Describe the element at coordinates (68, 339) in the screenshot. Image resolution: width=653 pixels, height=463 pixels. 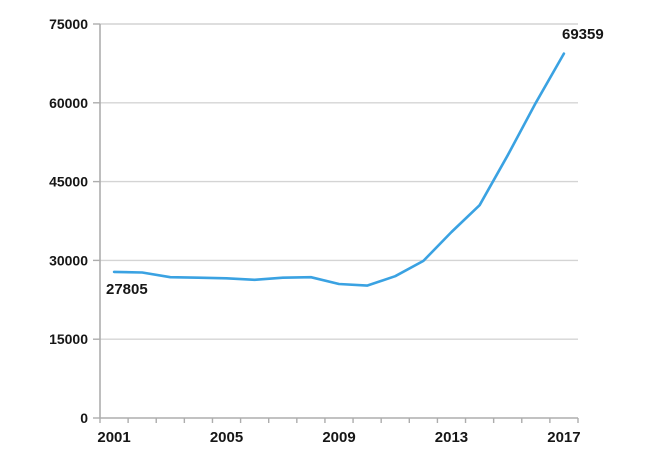
I see `y-axis-label-15000: 15000` at that location.